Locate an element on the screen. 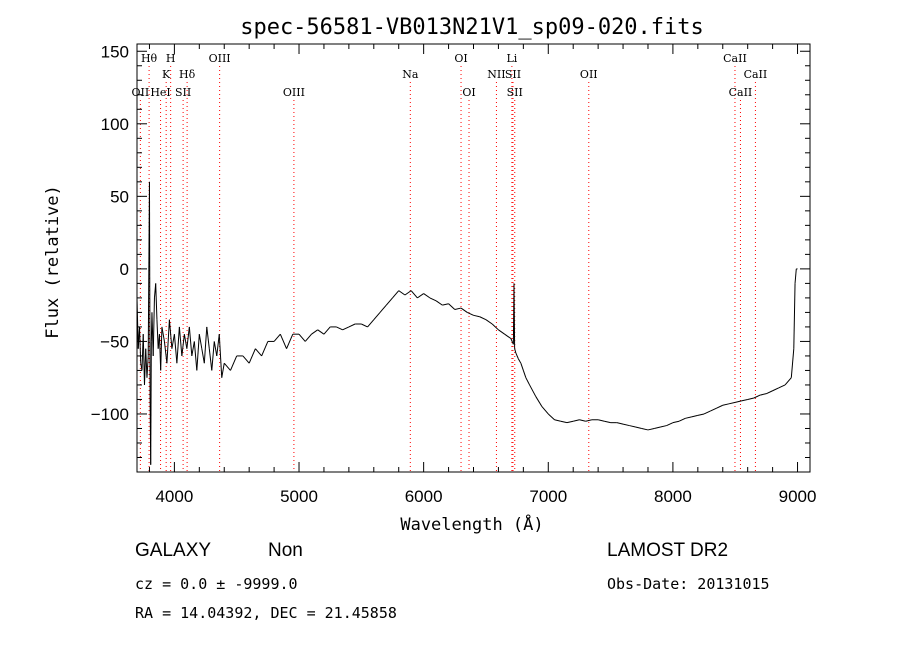 The image size is (900, 650). y-tick-label: −100 is located at coordinates (110, 414).